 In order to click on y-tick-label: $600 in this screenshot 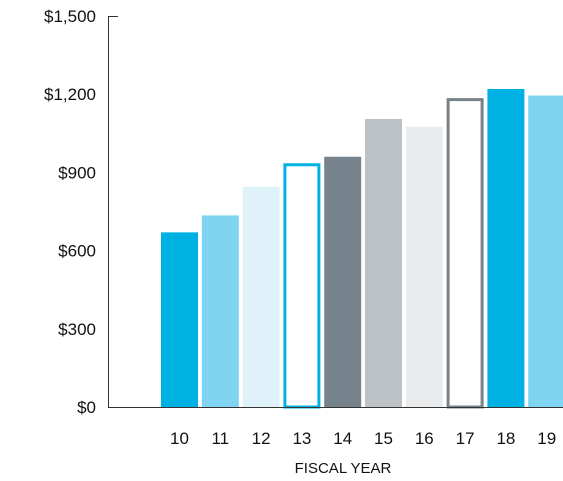, I will do `click(77, 251)`.